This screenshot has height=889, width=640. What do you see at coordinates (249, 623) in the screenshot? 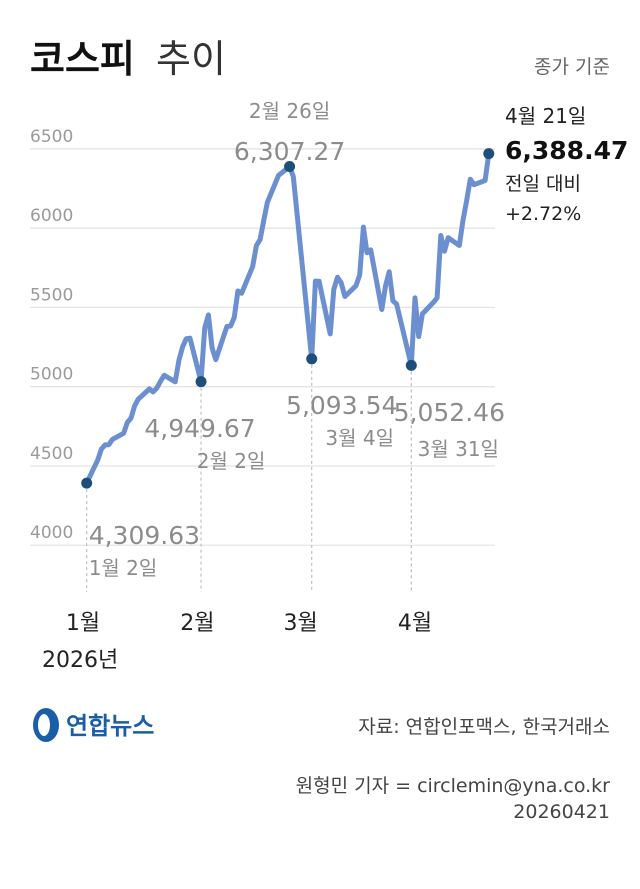
I see `x-axis-ticks: 1월 2월 3월 4월` at bounding box center [249, 623].